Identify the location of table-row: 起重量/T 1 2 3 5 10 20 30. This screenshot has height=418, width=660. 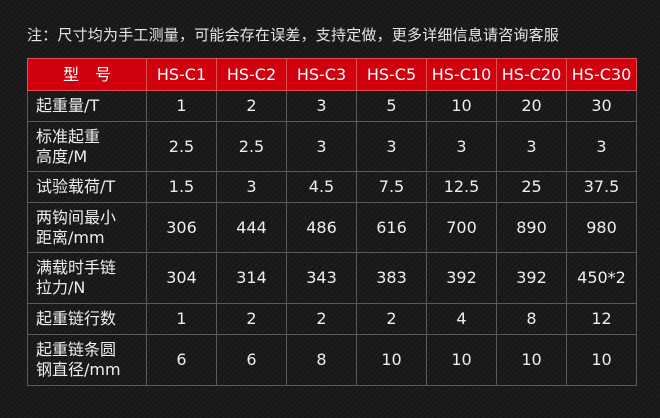
(332, 106).